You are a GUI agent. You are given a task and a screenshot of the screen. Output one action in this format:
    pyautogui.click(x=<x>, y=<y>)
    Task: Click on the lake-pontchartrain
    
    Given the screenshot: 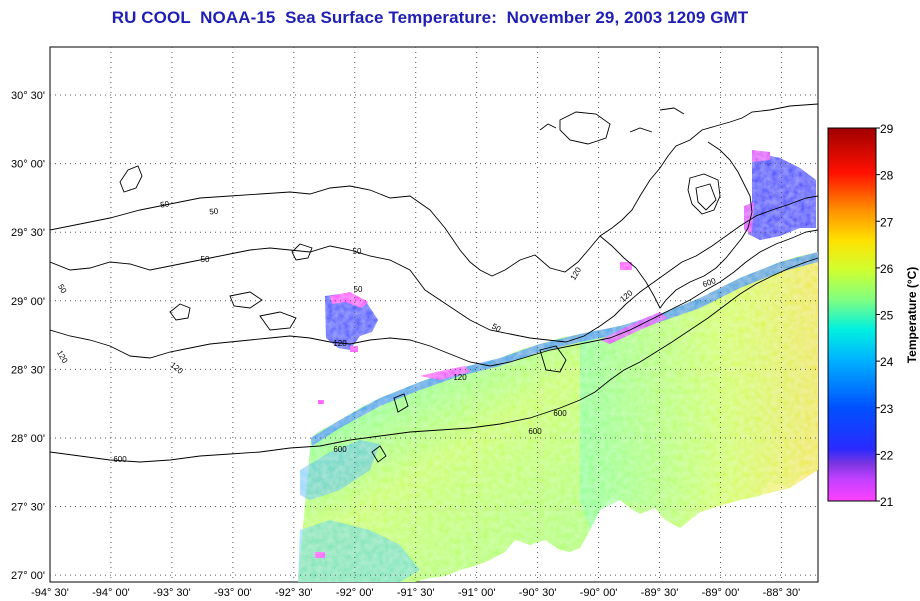 What is the action you would take?
    pyautogui.click(x=585, y=128)
    